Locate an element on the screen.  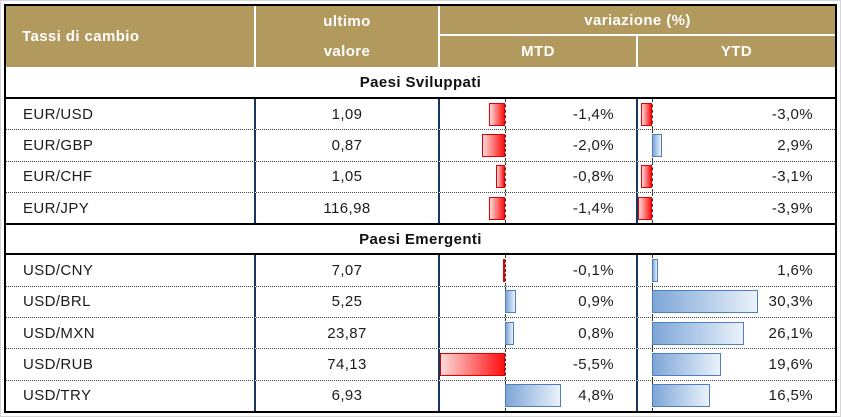
ytd-value: -3,1% is located at coordinates (792, 177).